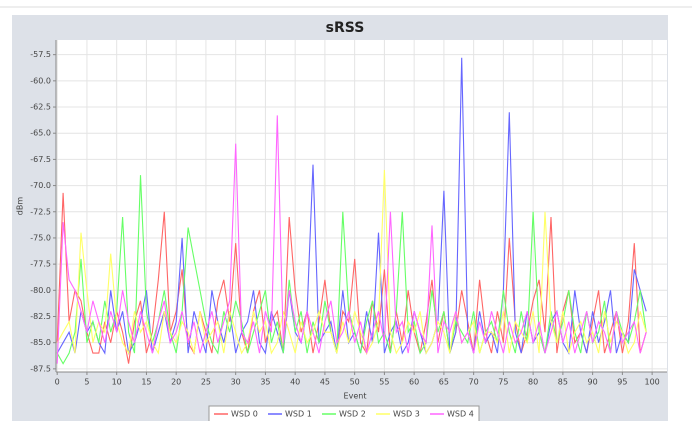  Describe the element at coordinates (40, 237) in the screenshot. I see `y-tick-label: -75.0` at that location.